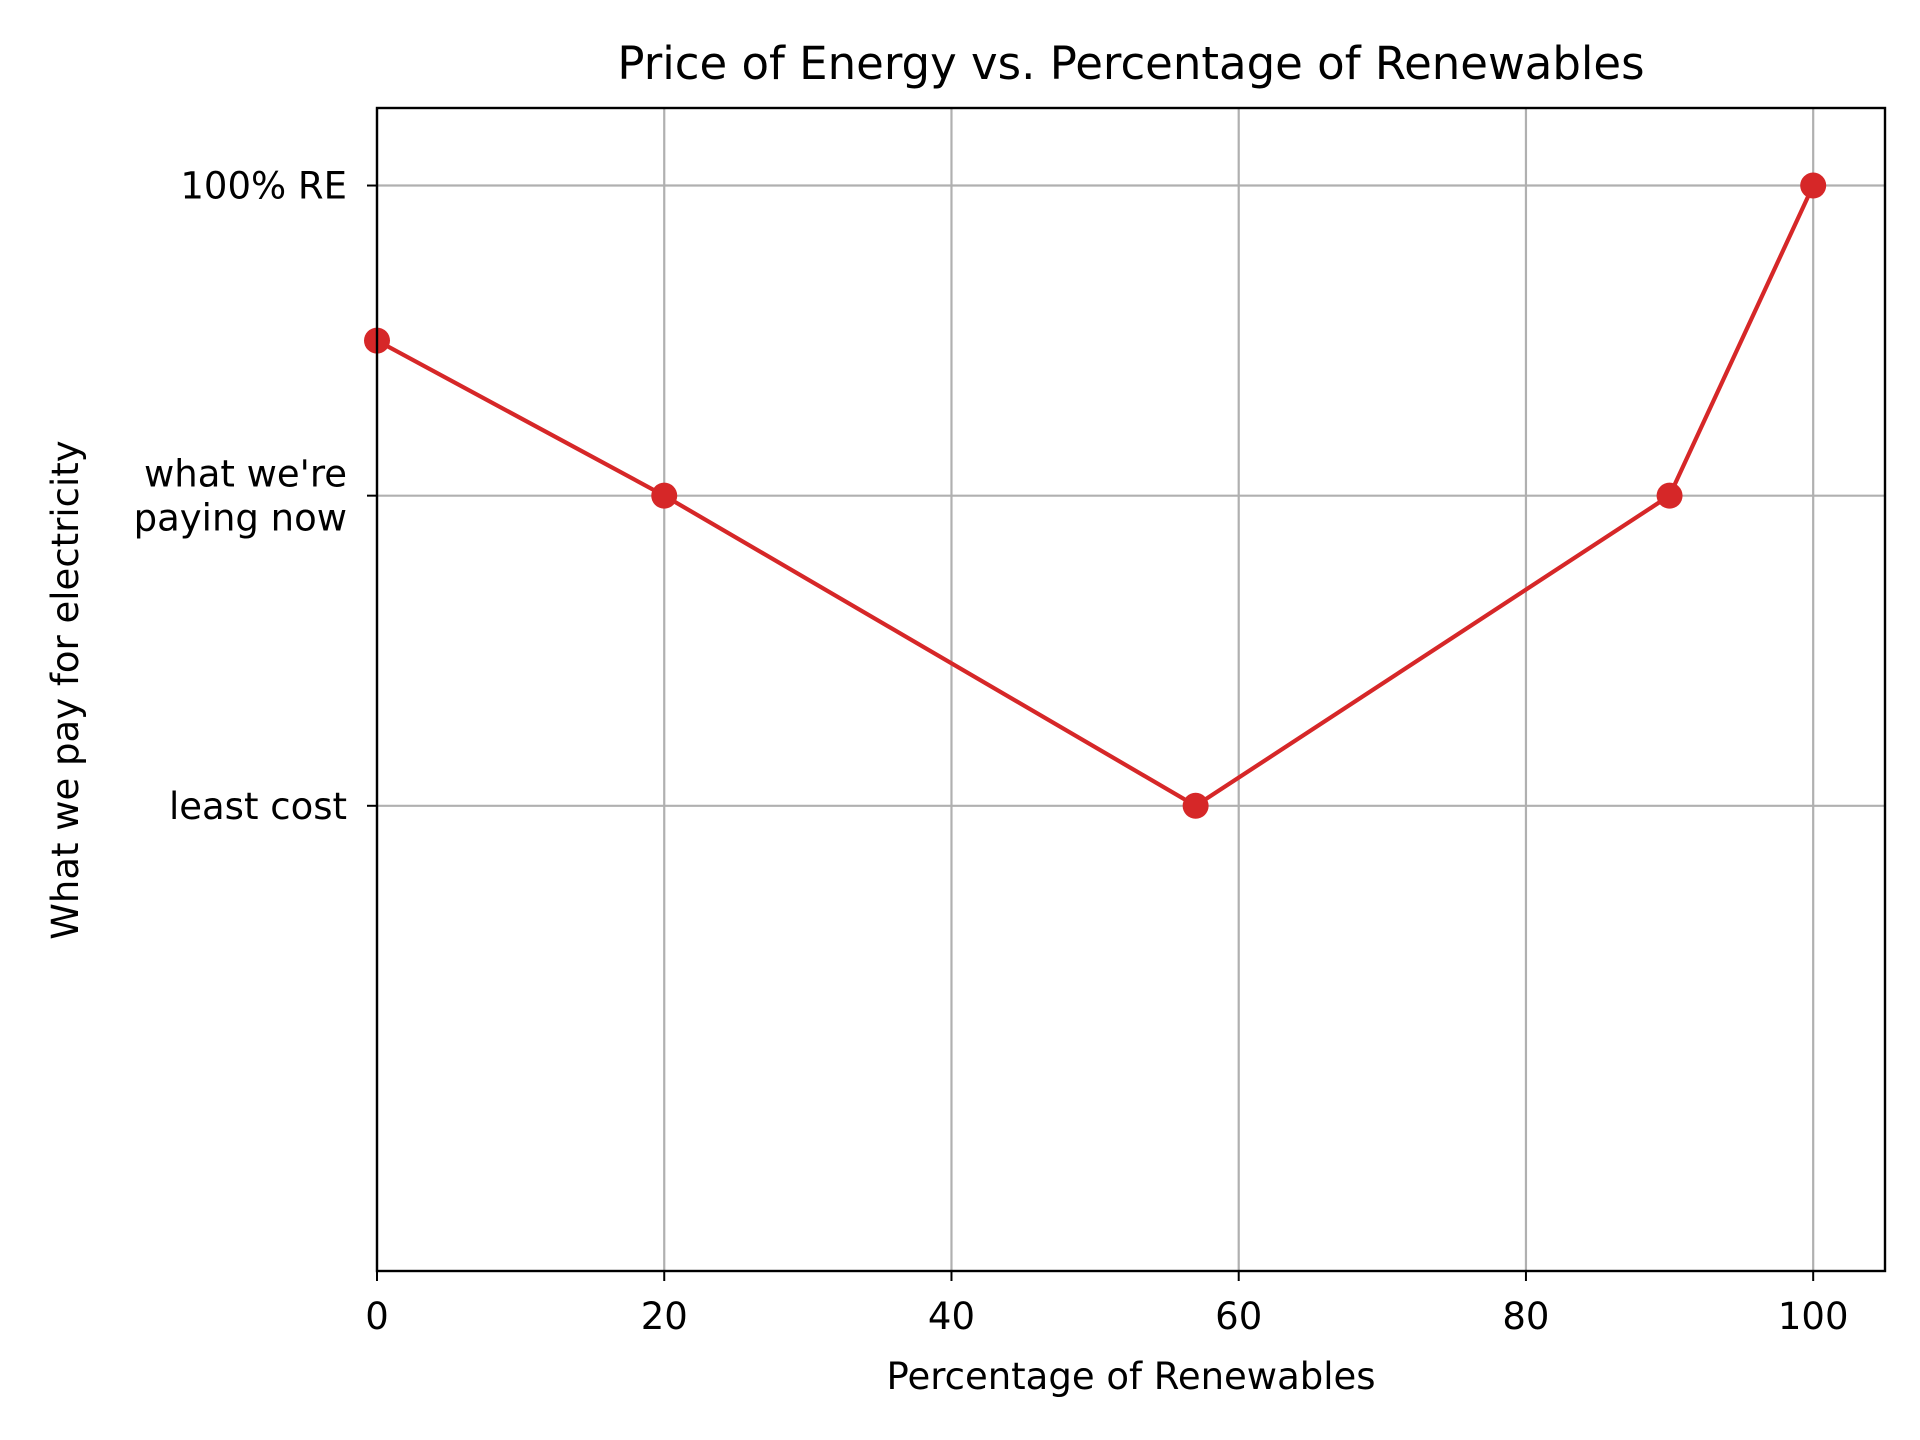 The width and height of the screenshot is (1920, 1440). Describe the element at coordinates (240, 518) in the screenshot. I see `y-tick-label-line: paying now` at that location.